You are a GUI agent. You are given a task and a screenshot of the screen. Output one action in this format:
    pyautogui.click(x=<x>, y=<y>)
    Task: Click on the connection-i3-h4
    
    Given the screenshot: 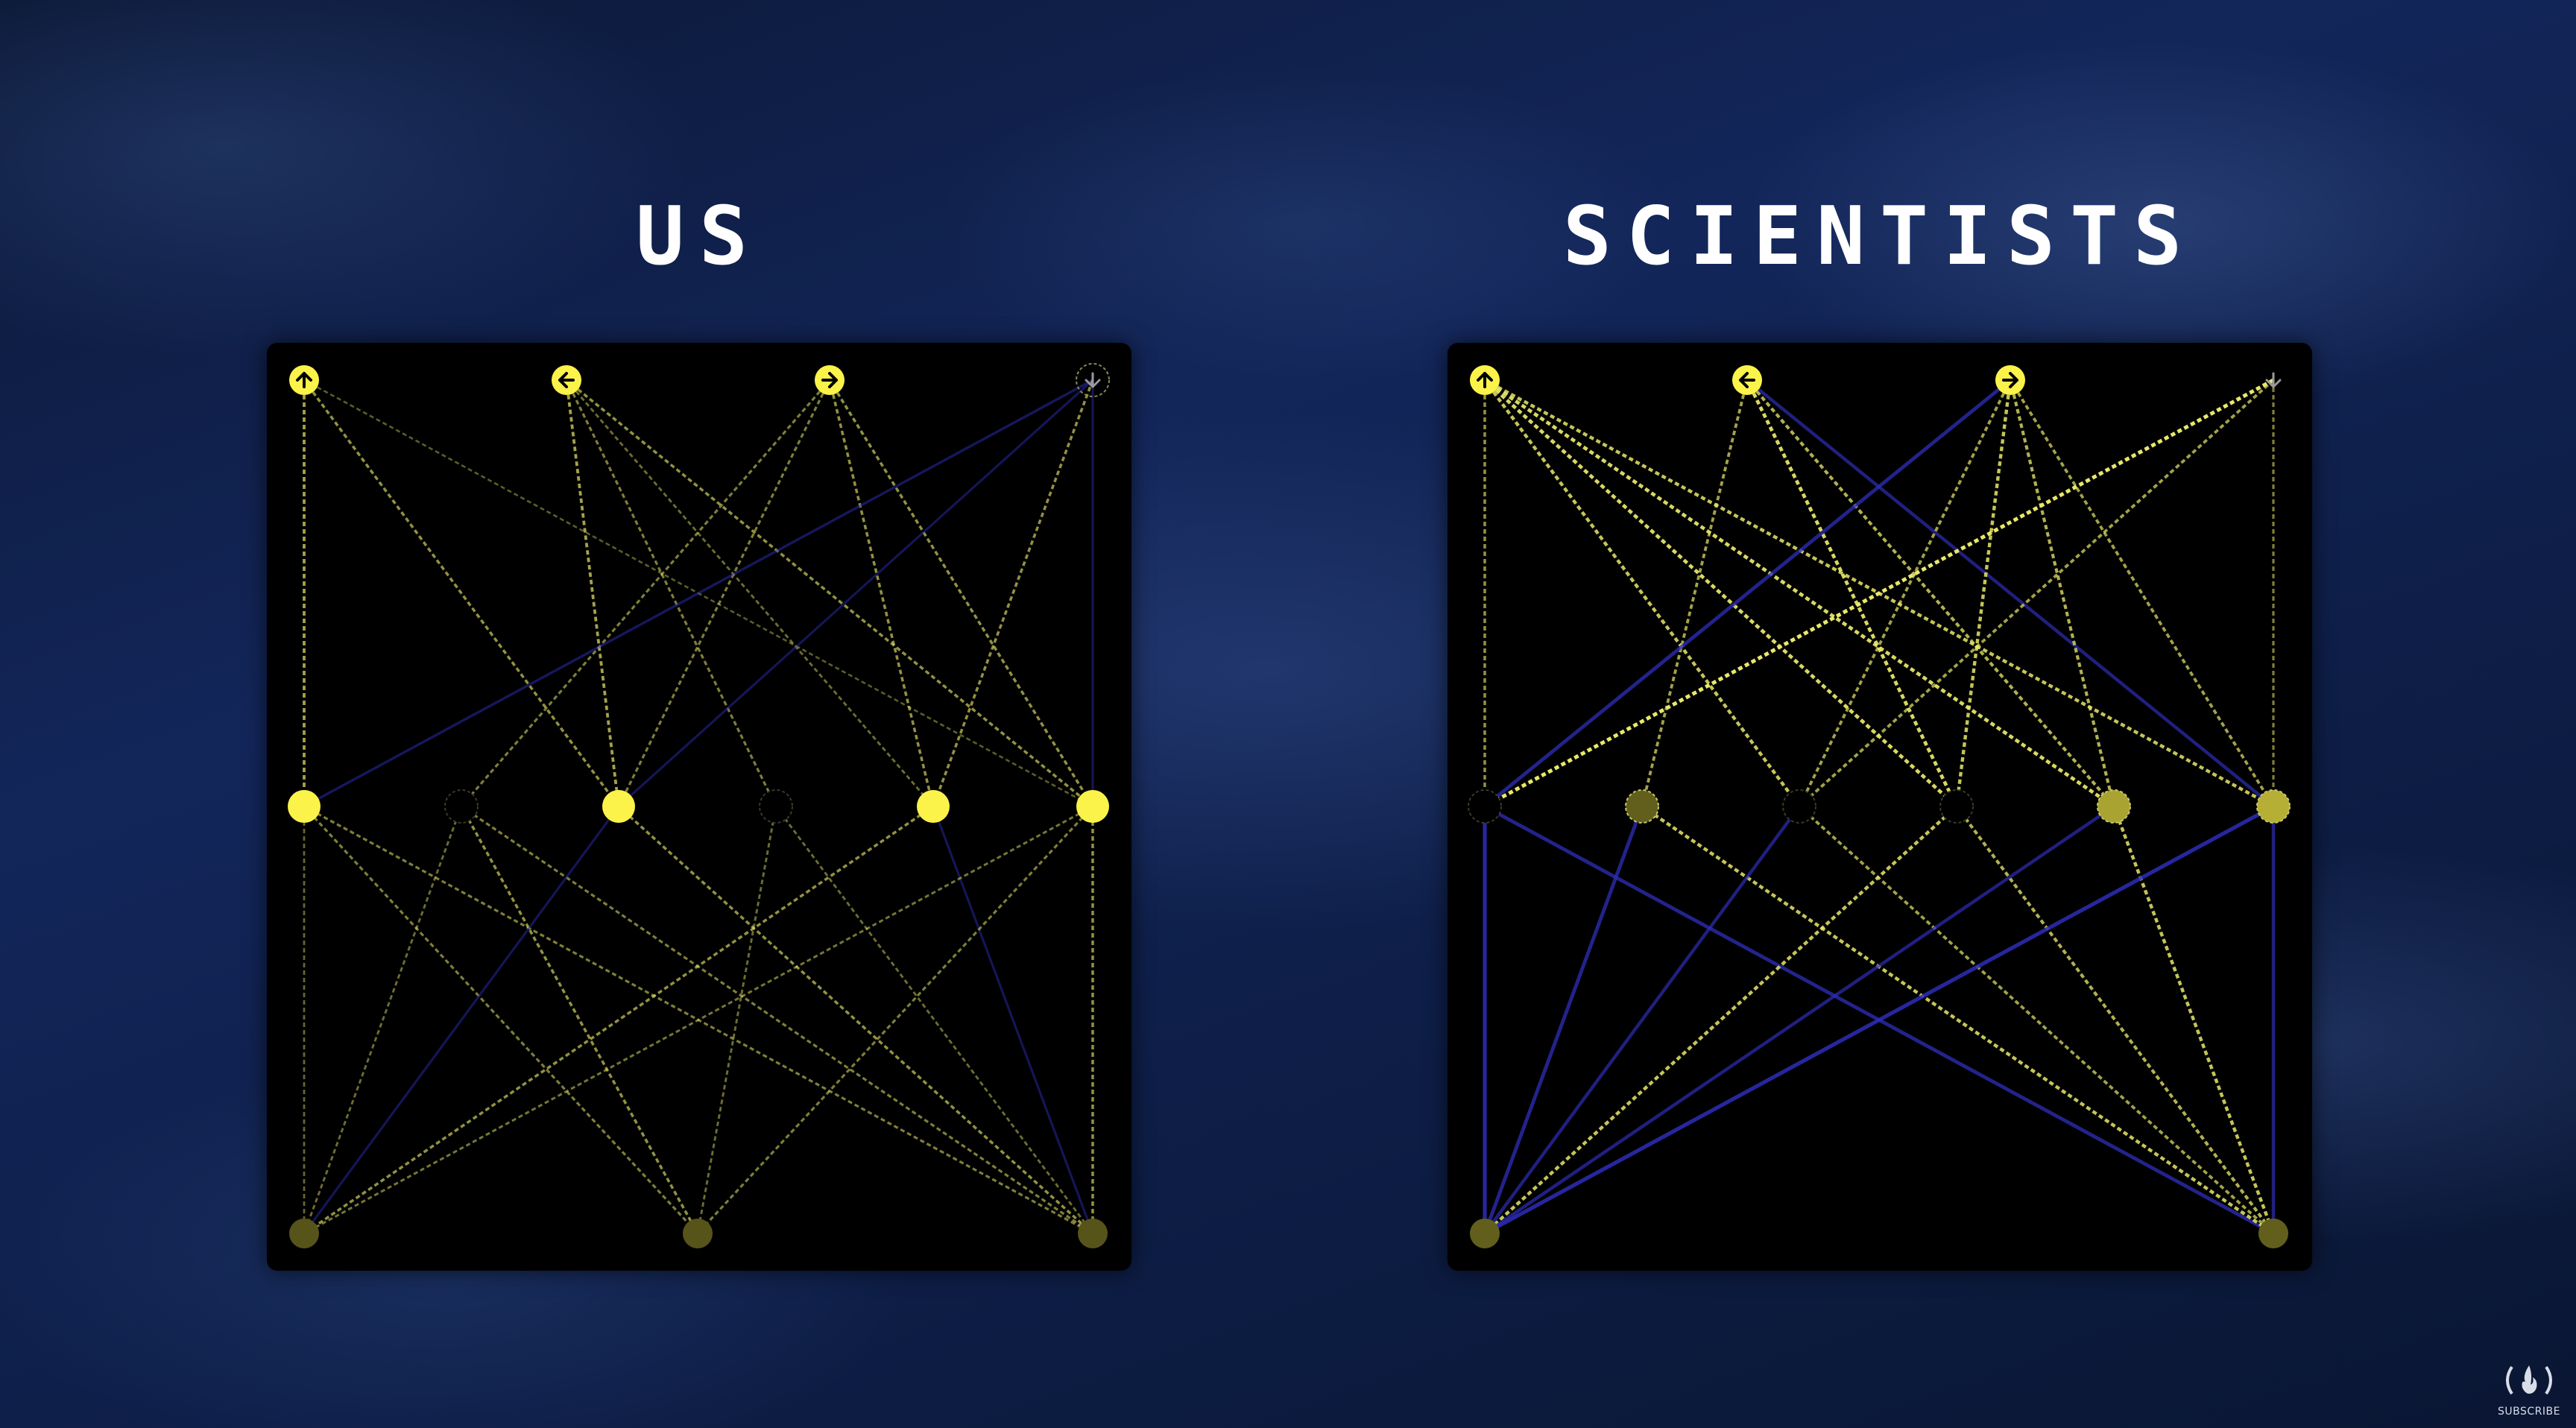 What is the action you would take?
    pyautogui.click(x=1013, y=593)
    